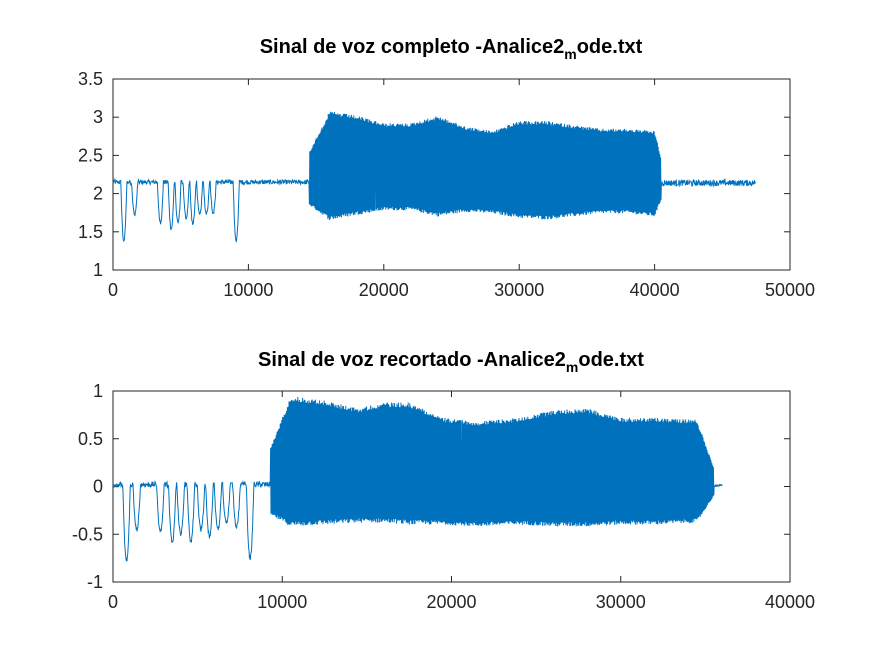 The width and height of the screenshot is (872, 654). What do you see at coordinates (98, 117) in the screenshot?
I see `y-tick-label: 3` at bounding box center [98, 117].